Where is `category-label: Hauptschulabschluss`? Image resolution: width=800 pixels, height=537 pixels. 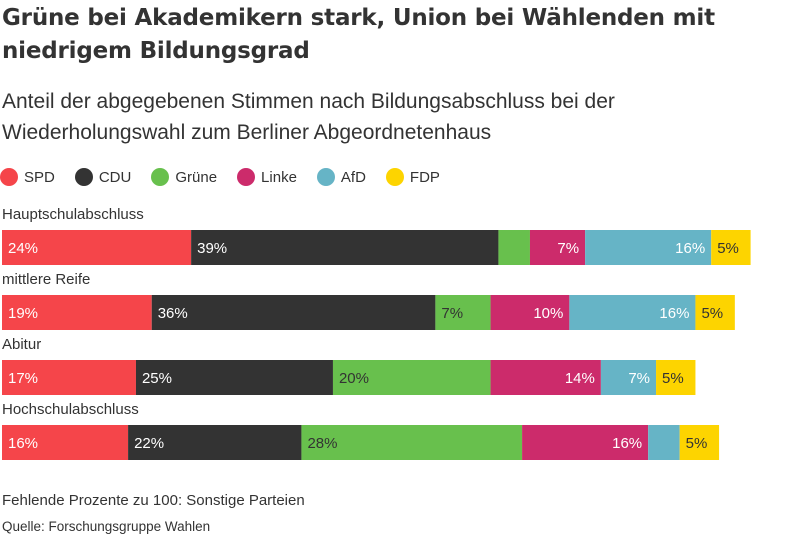
category-label: Hauptschulabschluss is located at coordinates (73, 214).